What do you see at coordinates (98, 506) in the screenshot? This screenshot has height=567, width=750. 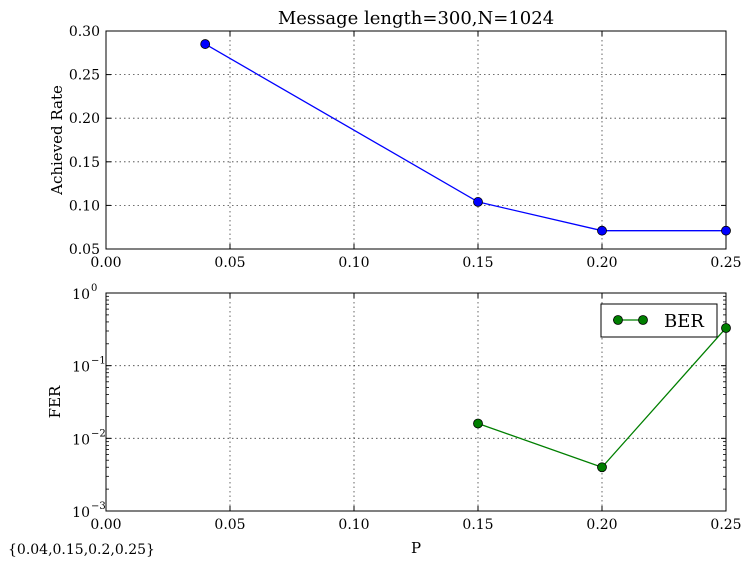 I see `y-tick-exponent: −3` at bounding box center [98, 506].